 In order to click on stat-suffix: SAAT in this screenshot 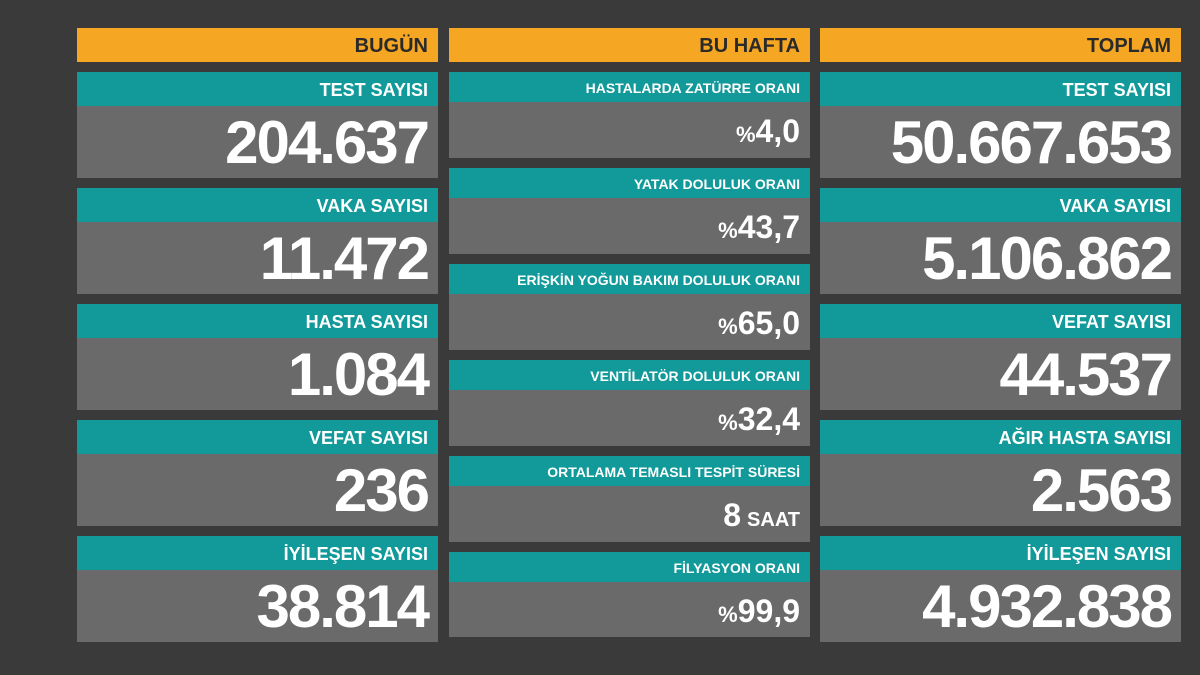, I will do `click(773, 520)`.